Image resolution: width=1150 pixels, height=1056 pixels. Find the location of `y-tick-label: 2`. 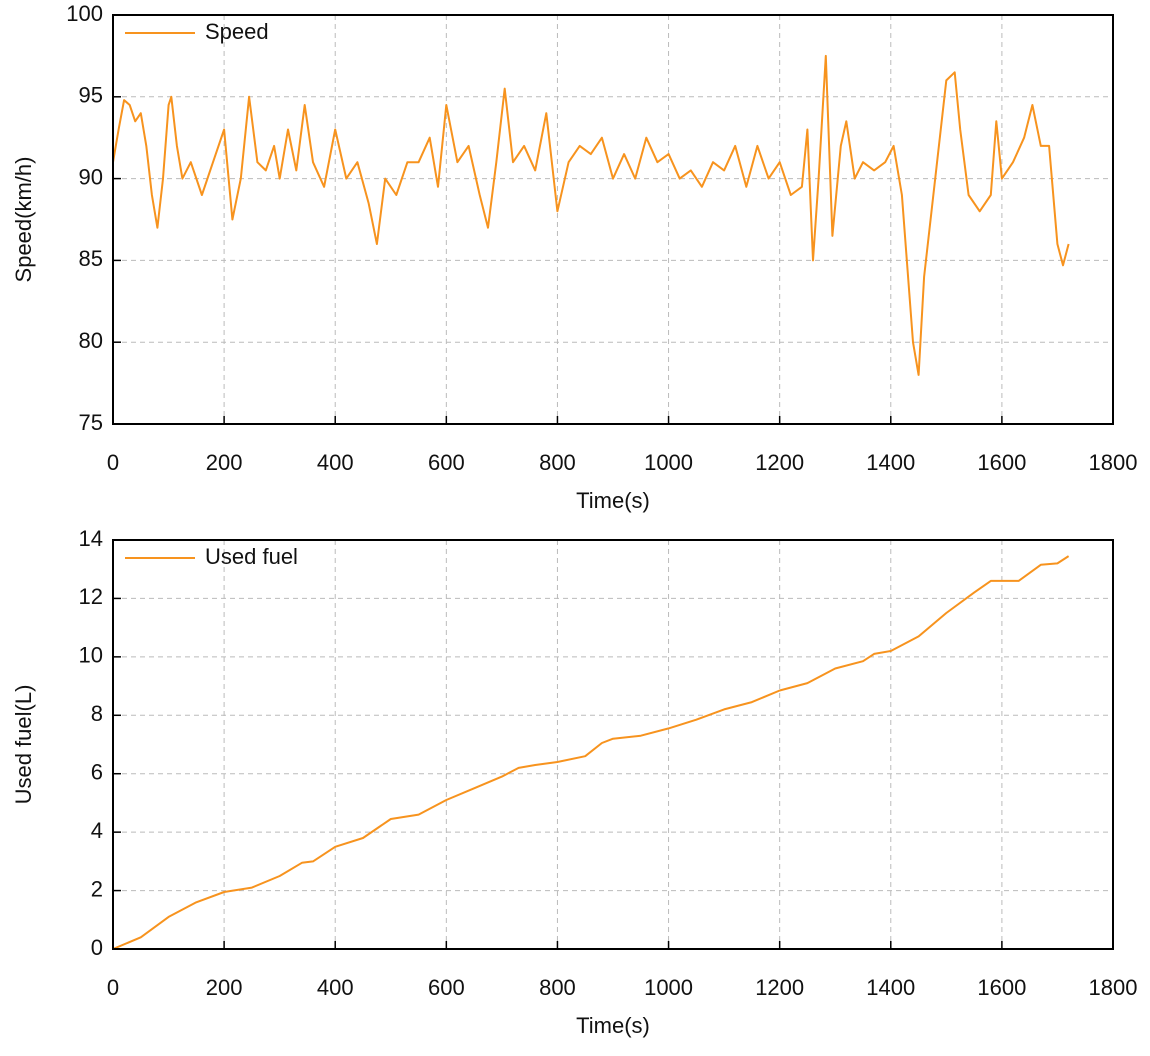

y-tick-label: 2 is located at coordinates (97, 888).